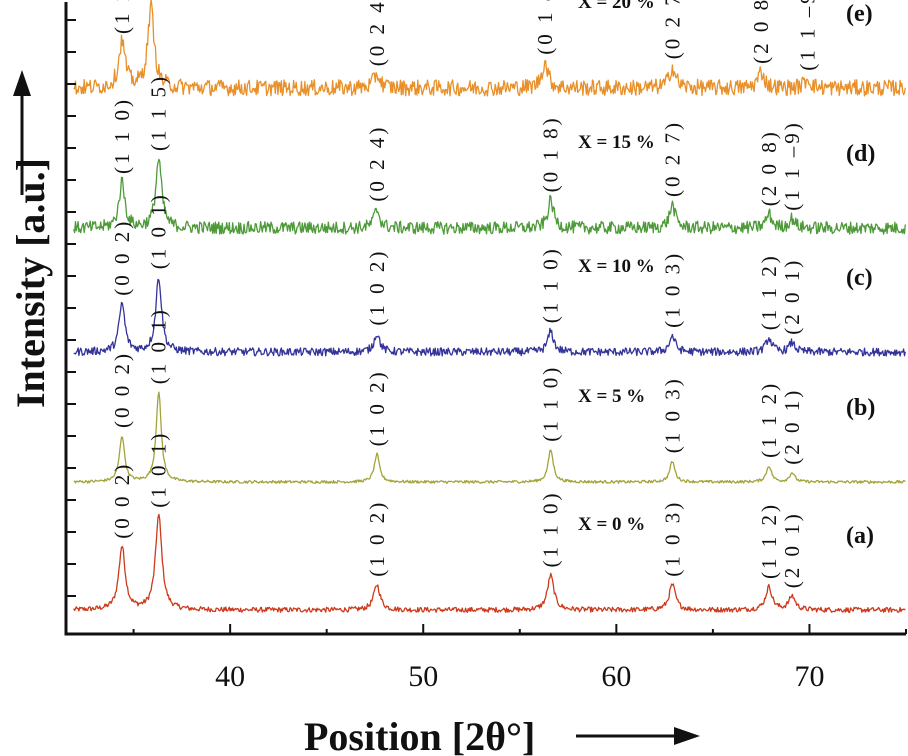 The height and width of the screenshot is (756, 908). I want to click on concentration-label: X = 15 %, so click(616, 142).